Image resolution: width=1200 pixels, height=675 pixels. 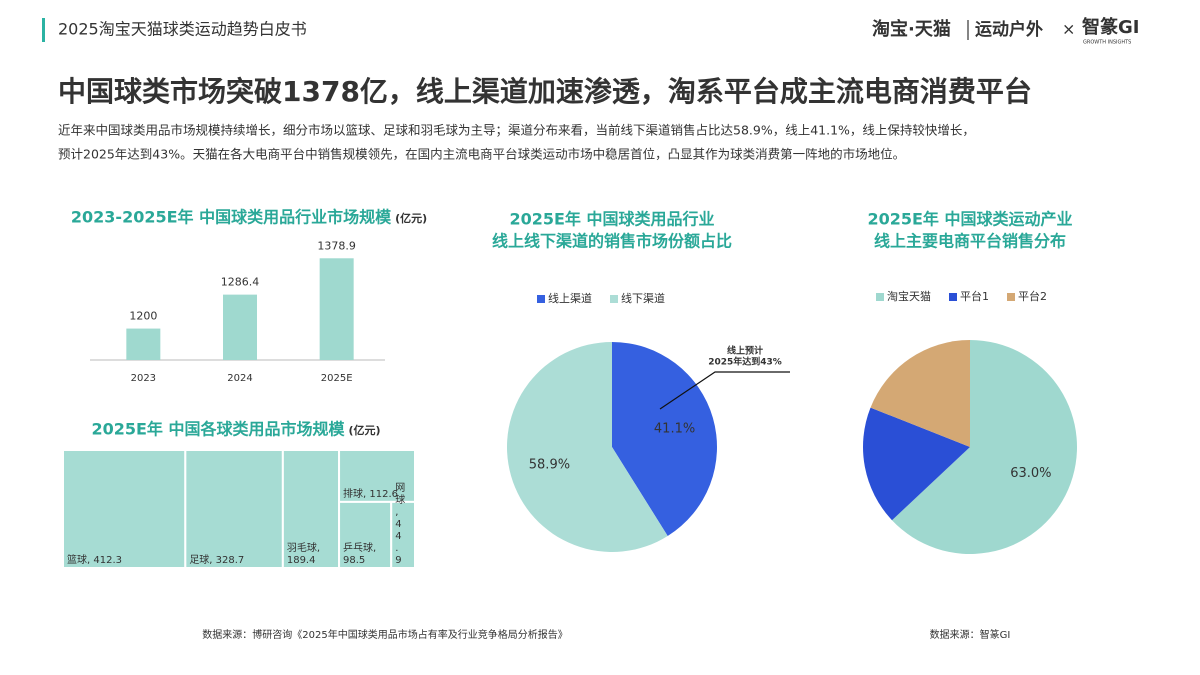 I want to click on data-label: 58.9%, so click(x=549, y=464).